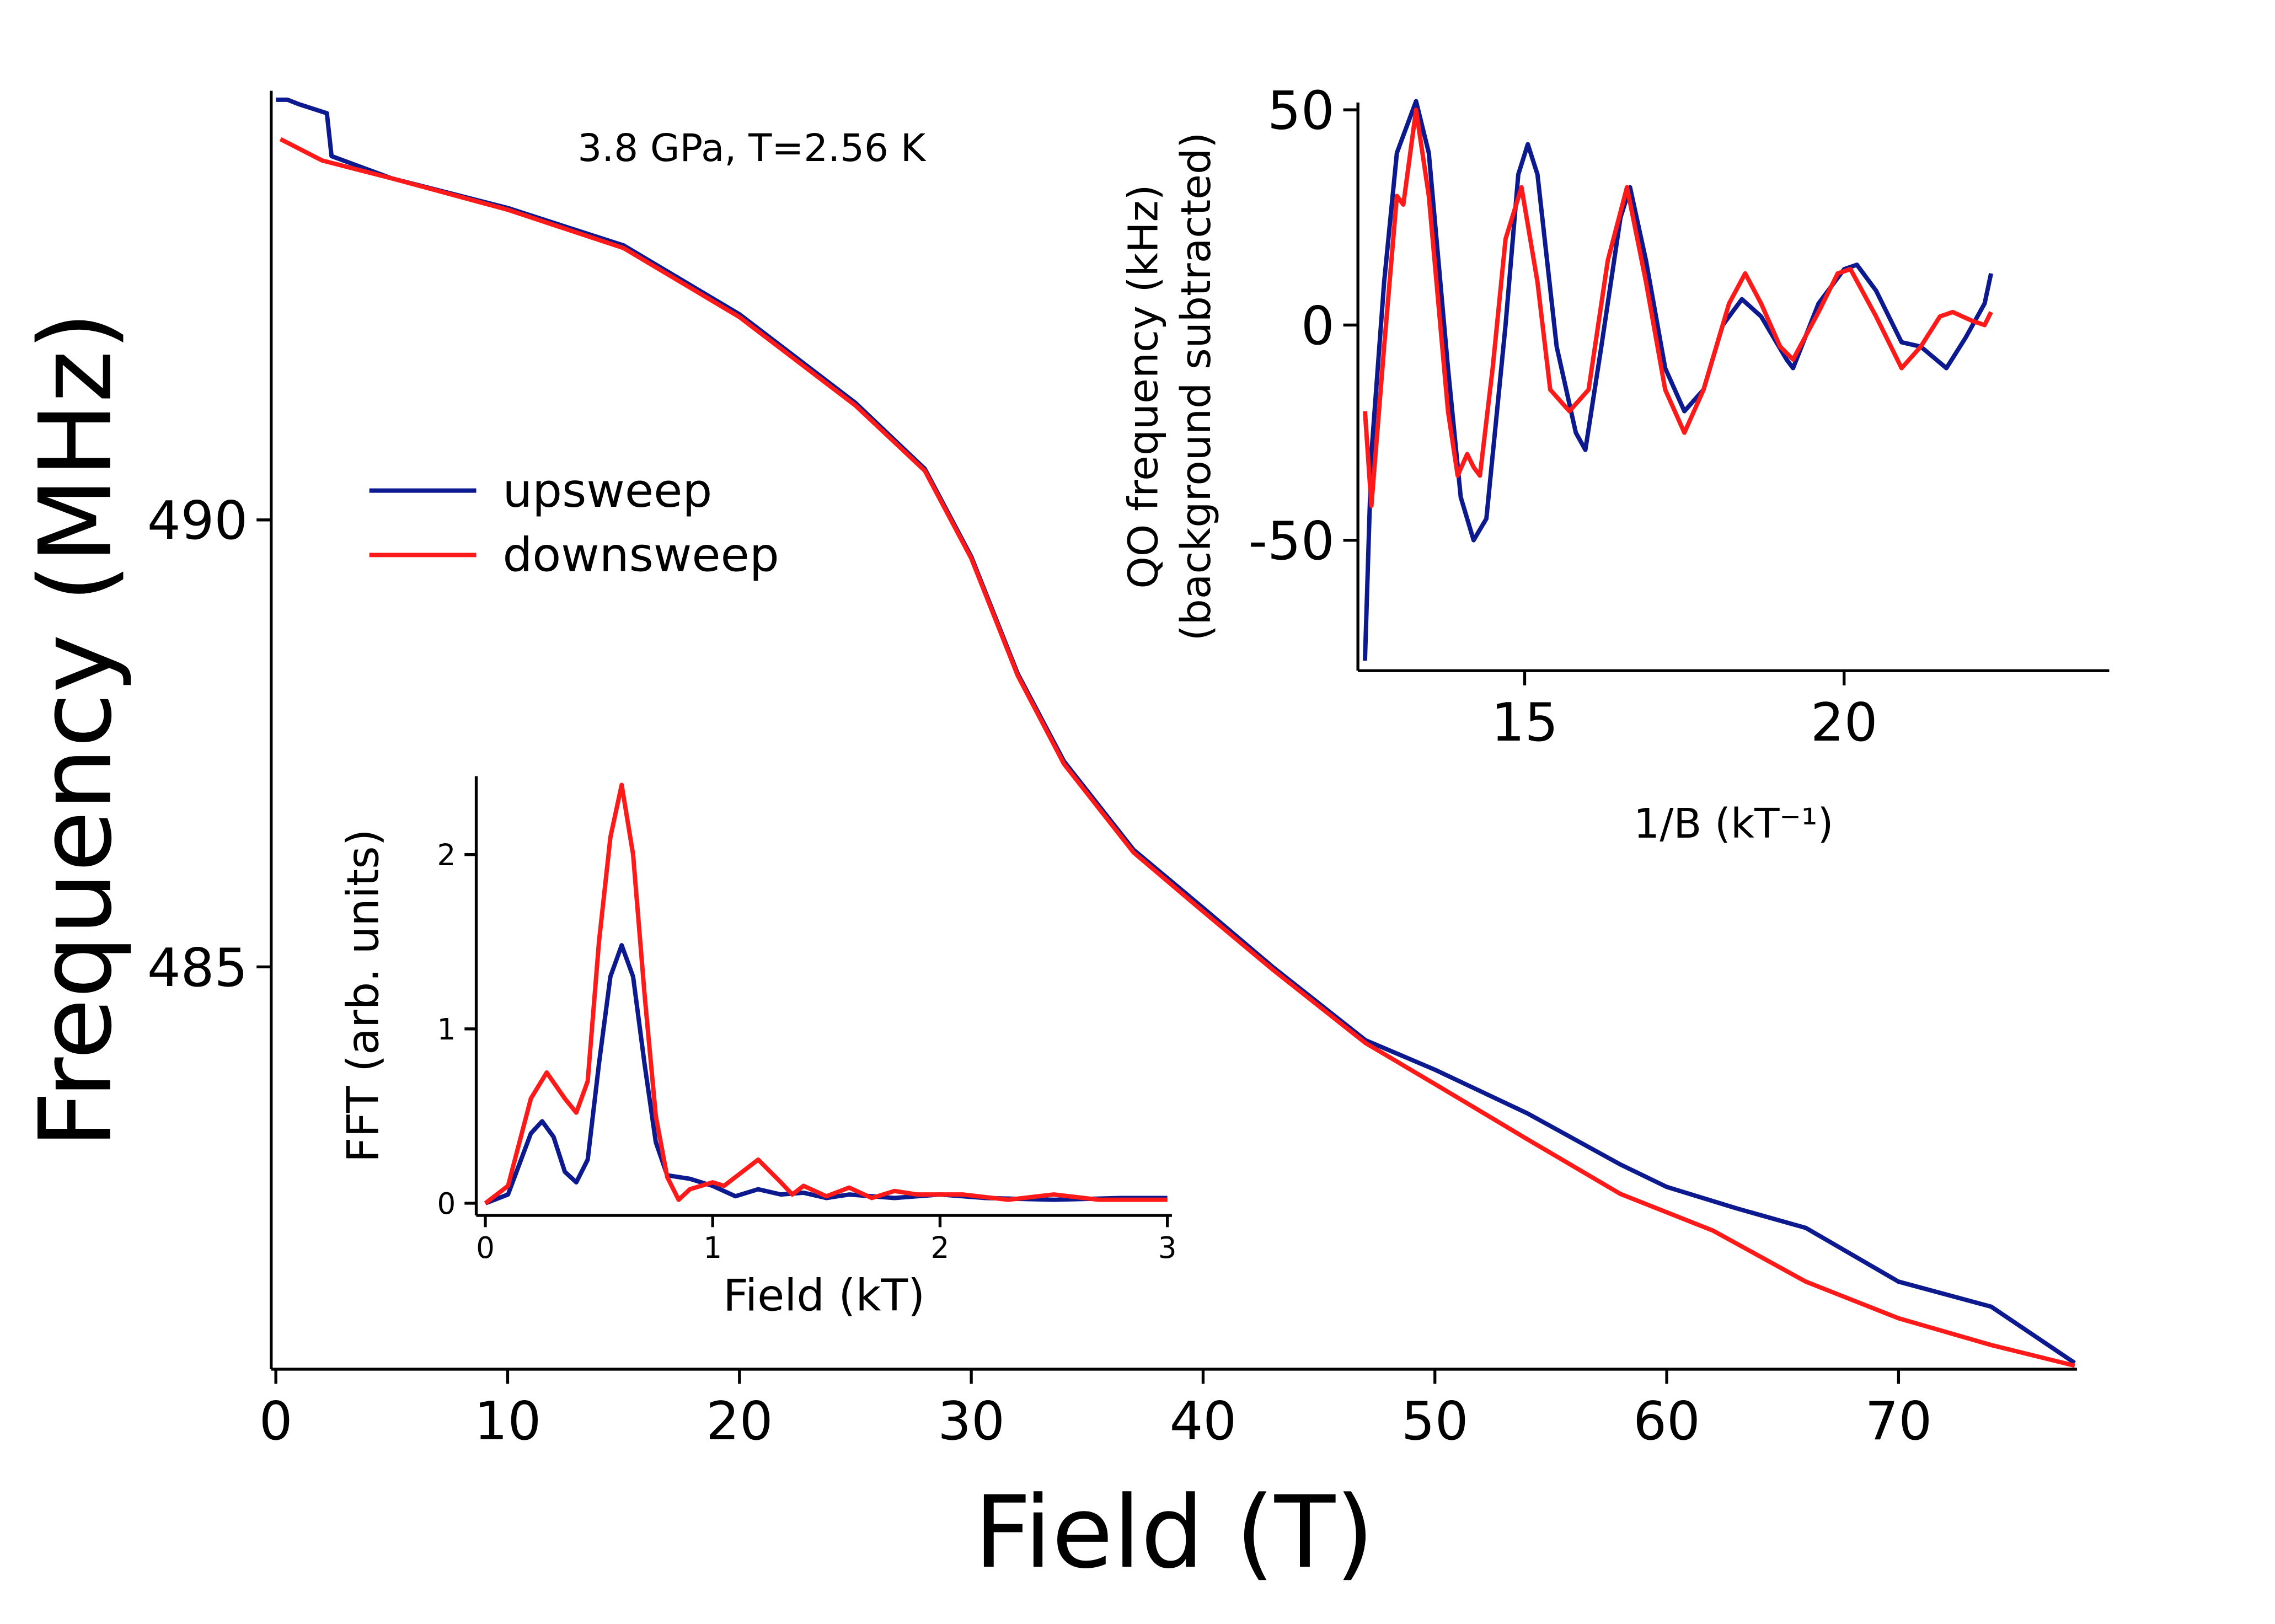  I want to click on x-axis-label: 1/B (kT⁻¹), so click(1734, 824).